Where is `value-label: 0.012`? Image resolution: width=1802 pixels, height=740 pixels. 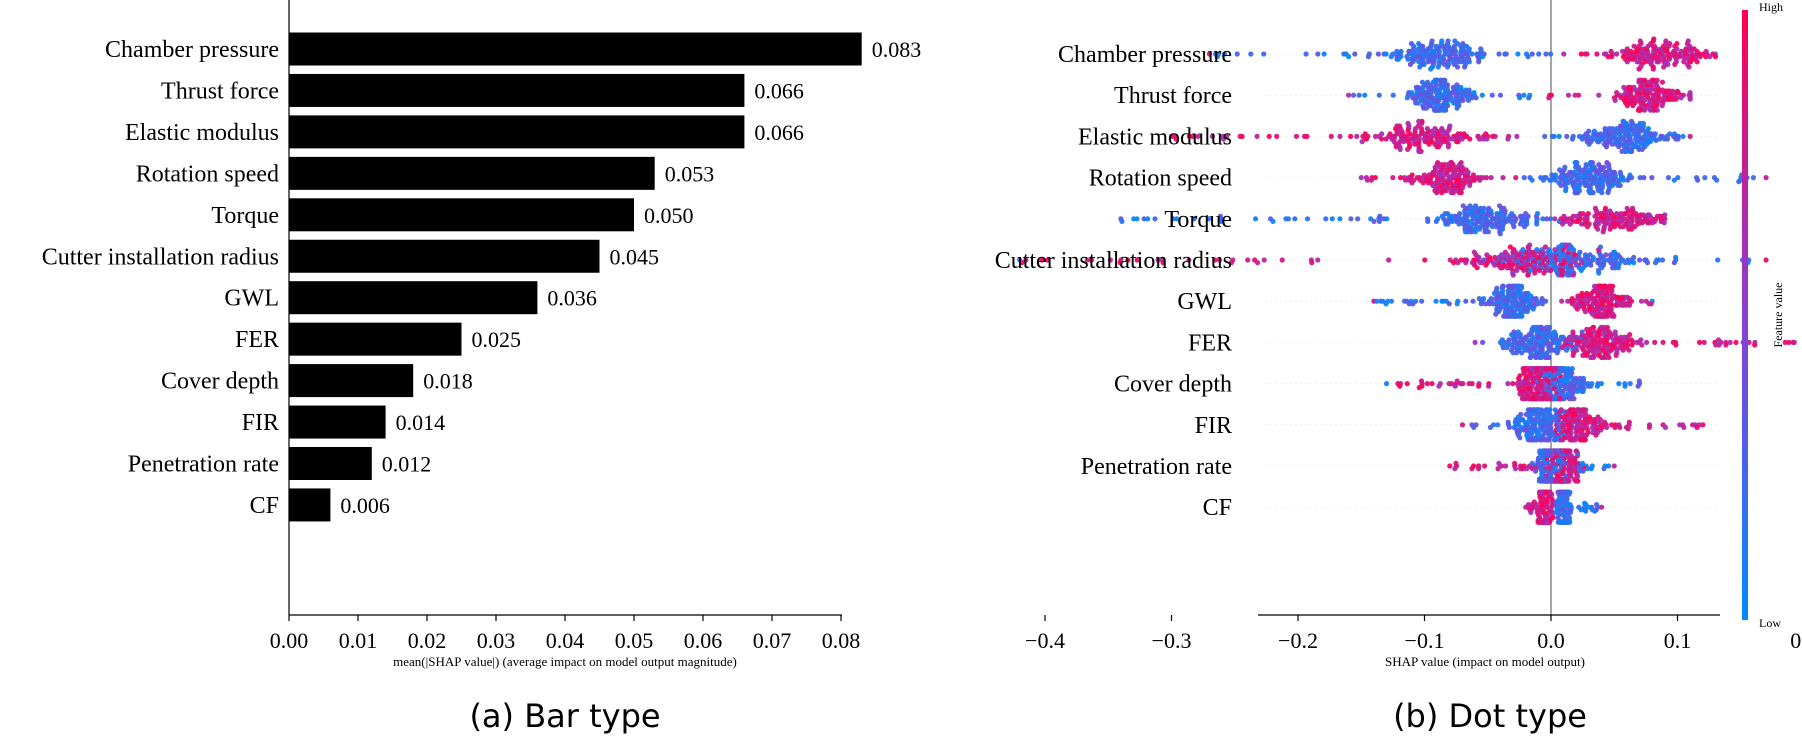
value-label: 0.012 is located at coordinates (407, 464).